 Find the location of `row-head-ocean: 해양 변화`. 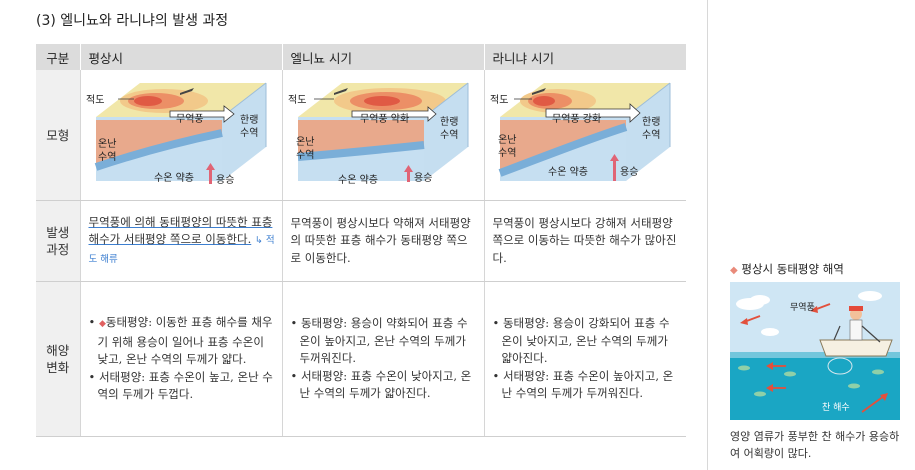

row-head-ocean: 해양 변화 is located at coordinates (58, 359).